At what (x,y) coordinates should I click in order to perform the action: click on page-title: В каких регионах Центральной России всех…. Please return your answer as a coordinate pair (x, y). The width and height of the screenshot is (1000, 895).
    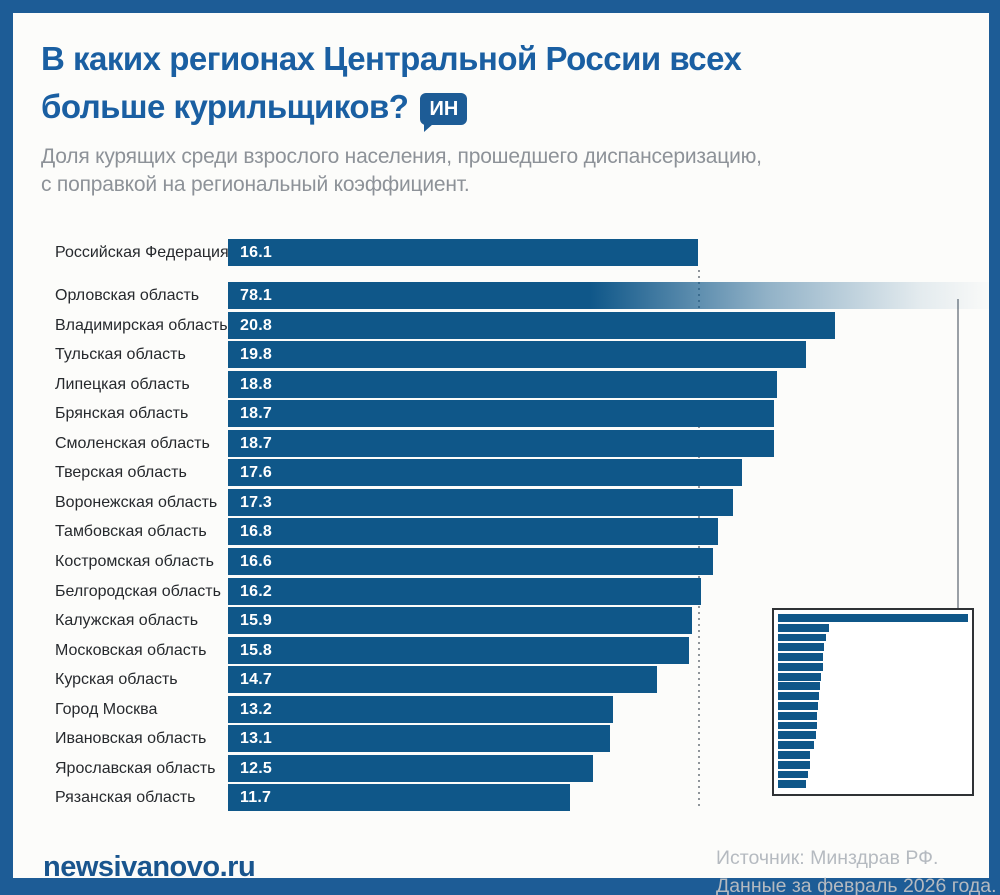
    Looking at the image, I should click on (506, 83).